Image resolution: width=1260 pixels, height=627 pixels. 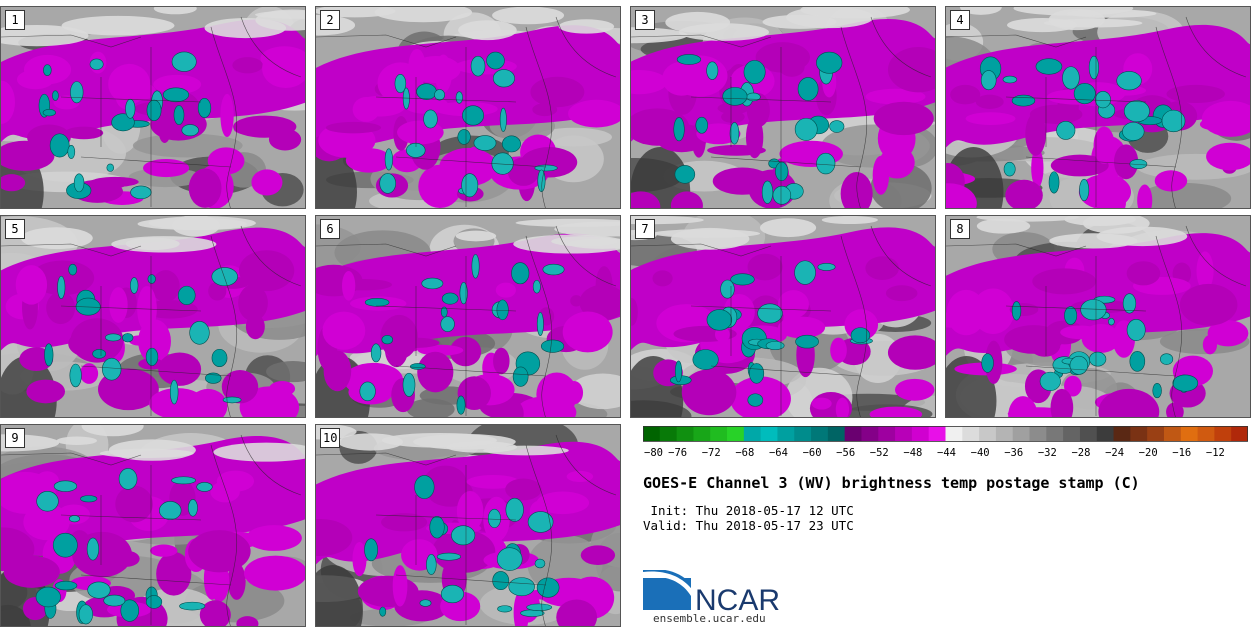 I want to click on logo-text: NCAR, so click(x=737, y=599).